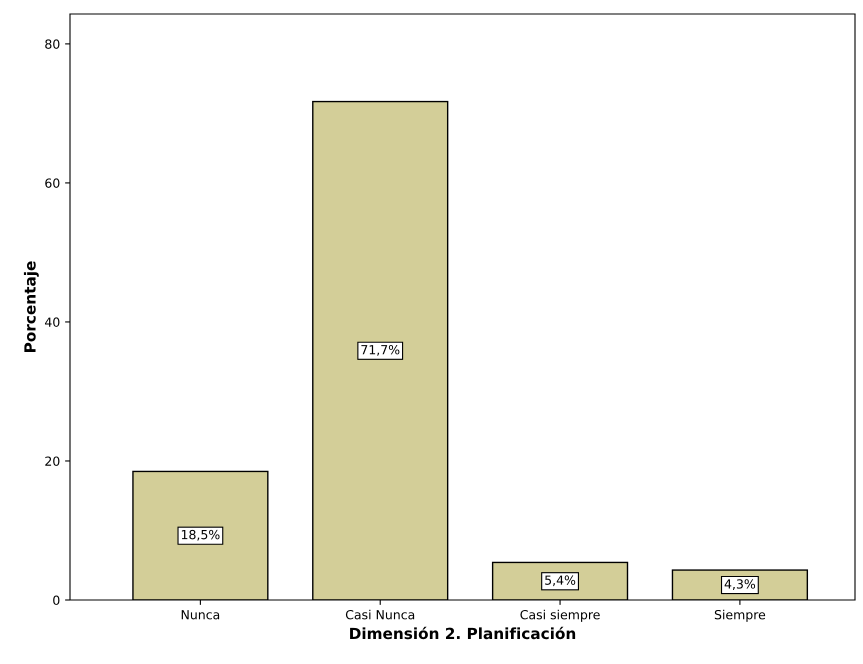 The width and height of the screenshot is (863, 664). Describe the element at coordinates (201, 535) in the screenshot. I see `data-label: 18,5%` at that location.